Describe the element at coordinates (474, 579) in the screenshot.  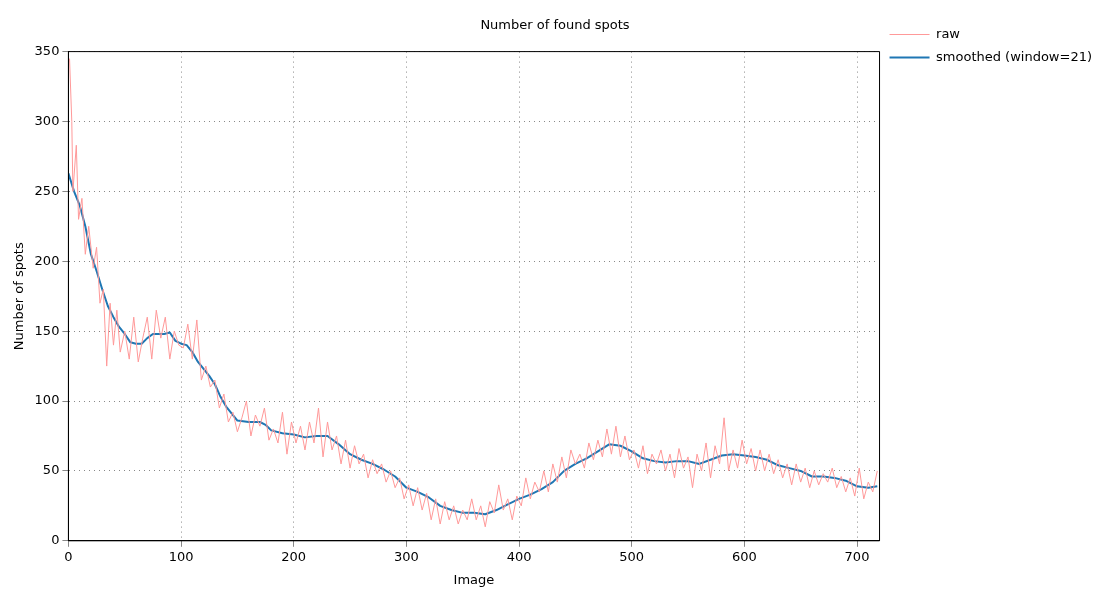
I see `x-axis-title: Image` at that location.